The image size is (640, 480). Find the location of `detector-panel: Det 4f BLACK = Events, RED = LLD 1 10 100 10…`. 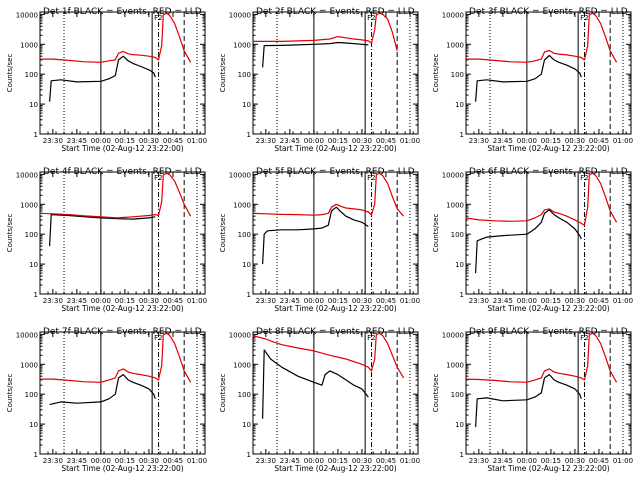

detector-panel: Det 4f BLACK = Events, RED = LLD 1 10 100 10… is located at coordinates (106, 240).